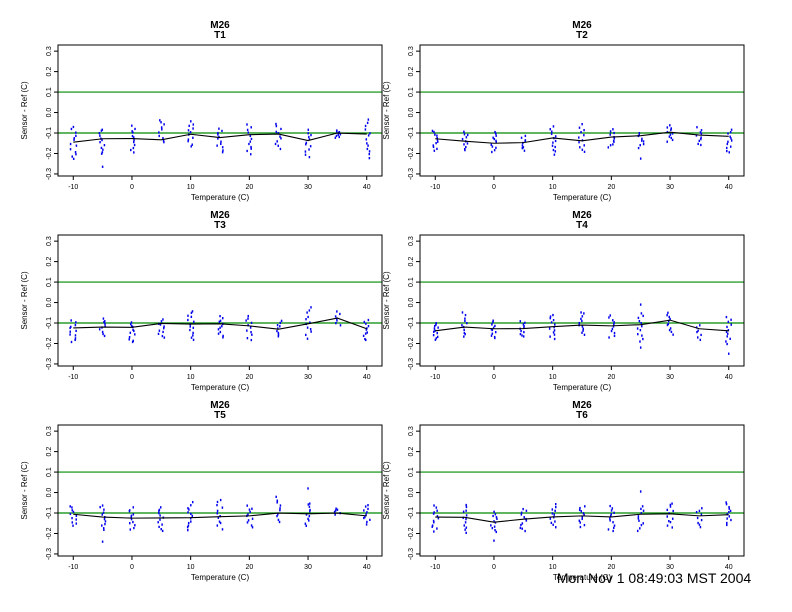 This screenshot has height=612, width=792. What do you see at coordinates (220, 415) in the screenshot?
I see `panel-subtitle: T5` at bounding box center [220, 415].